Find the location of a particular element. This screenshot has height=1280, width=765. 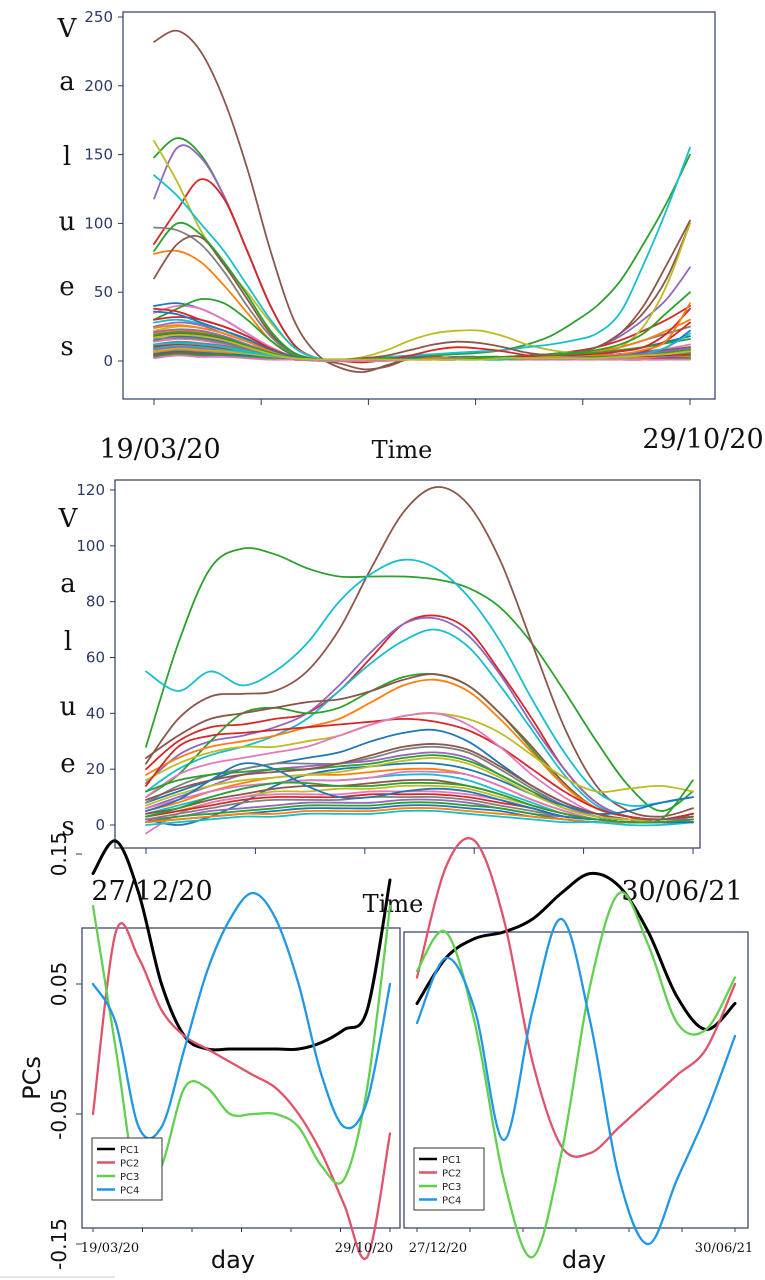

y-tick-label: 150 is located at coordinates (98, 155).